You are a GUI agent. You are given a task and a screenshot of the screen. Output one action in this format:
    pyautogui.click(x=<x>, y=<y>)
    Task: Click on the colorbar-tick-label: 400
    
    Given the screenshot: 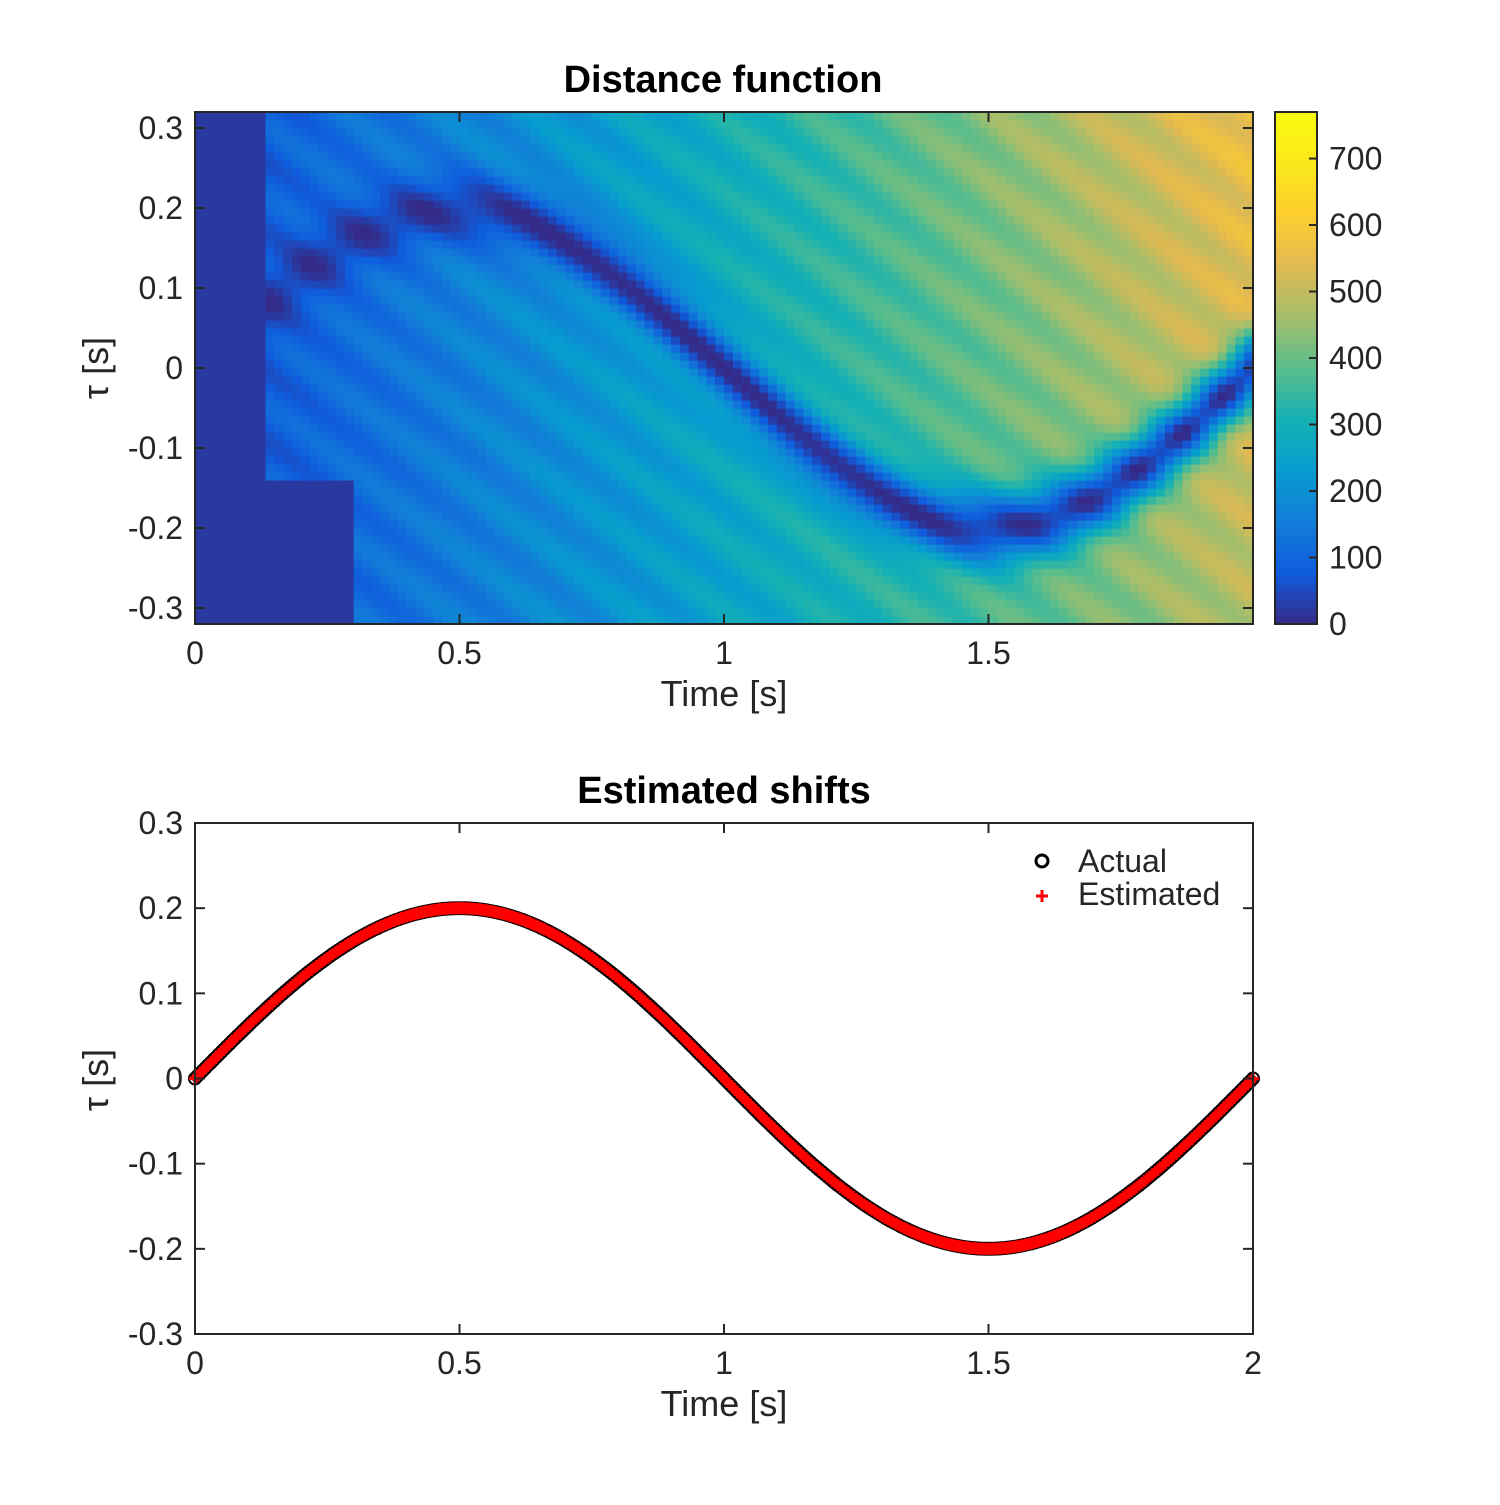 What is the action you would take?
    pyautogui.click(x=1355, y=358)
    